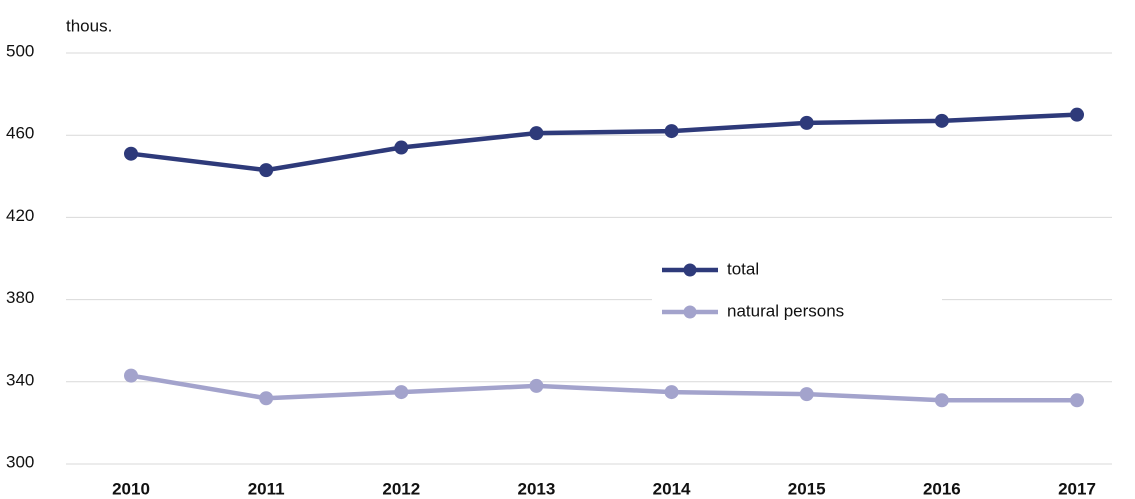  What do you see at coordinates (20, 461) in the screenshot?
I see `y-tick-label: 300` at bounding box center [20, 461].